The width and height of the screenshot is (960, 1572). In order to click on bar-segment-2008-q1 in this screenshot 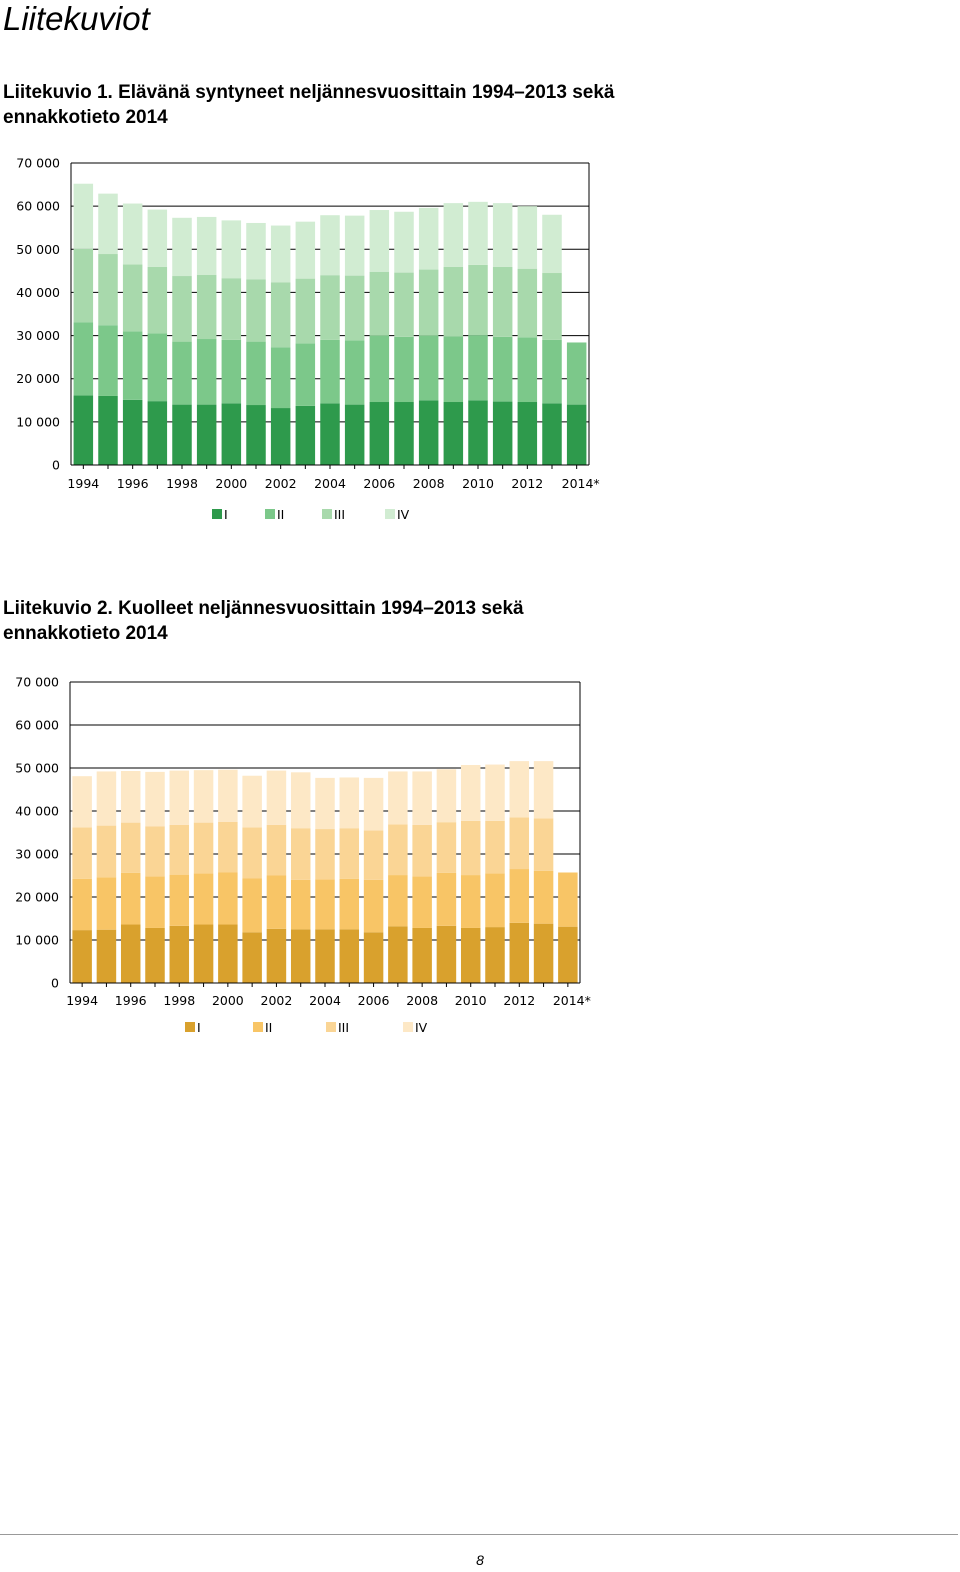, I will do `click(422, 955)`.